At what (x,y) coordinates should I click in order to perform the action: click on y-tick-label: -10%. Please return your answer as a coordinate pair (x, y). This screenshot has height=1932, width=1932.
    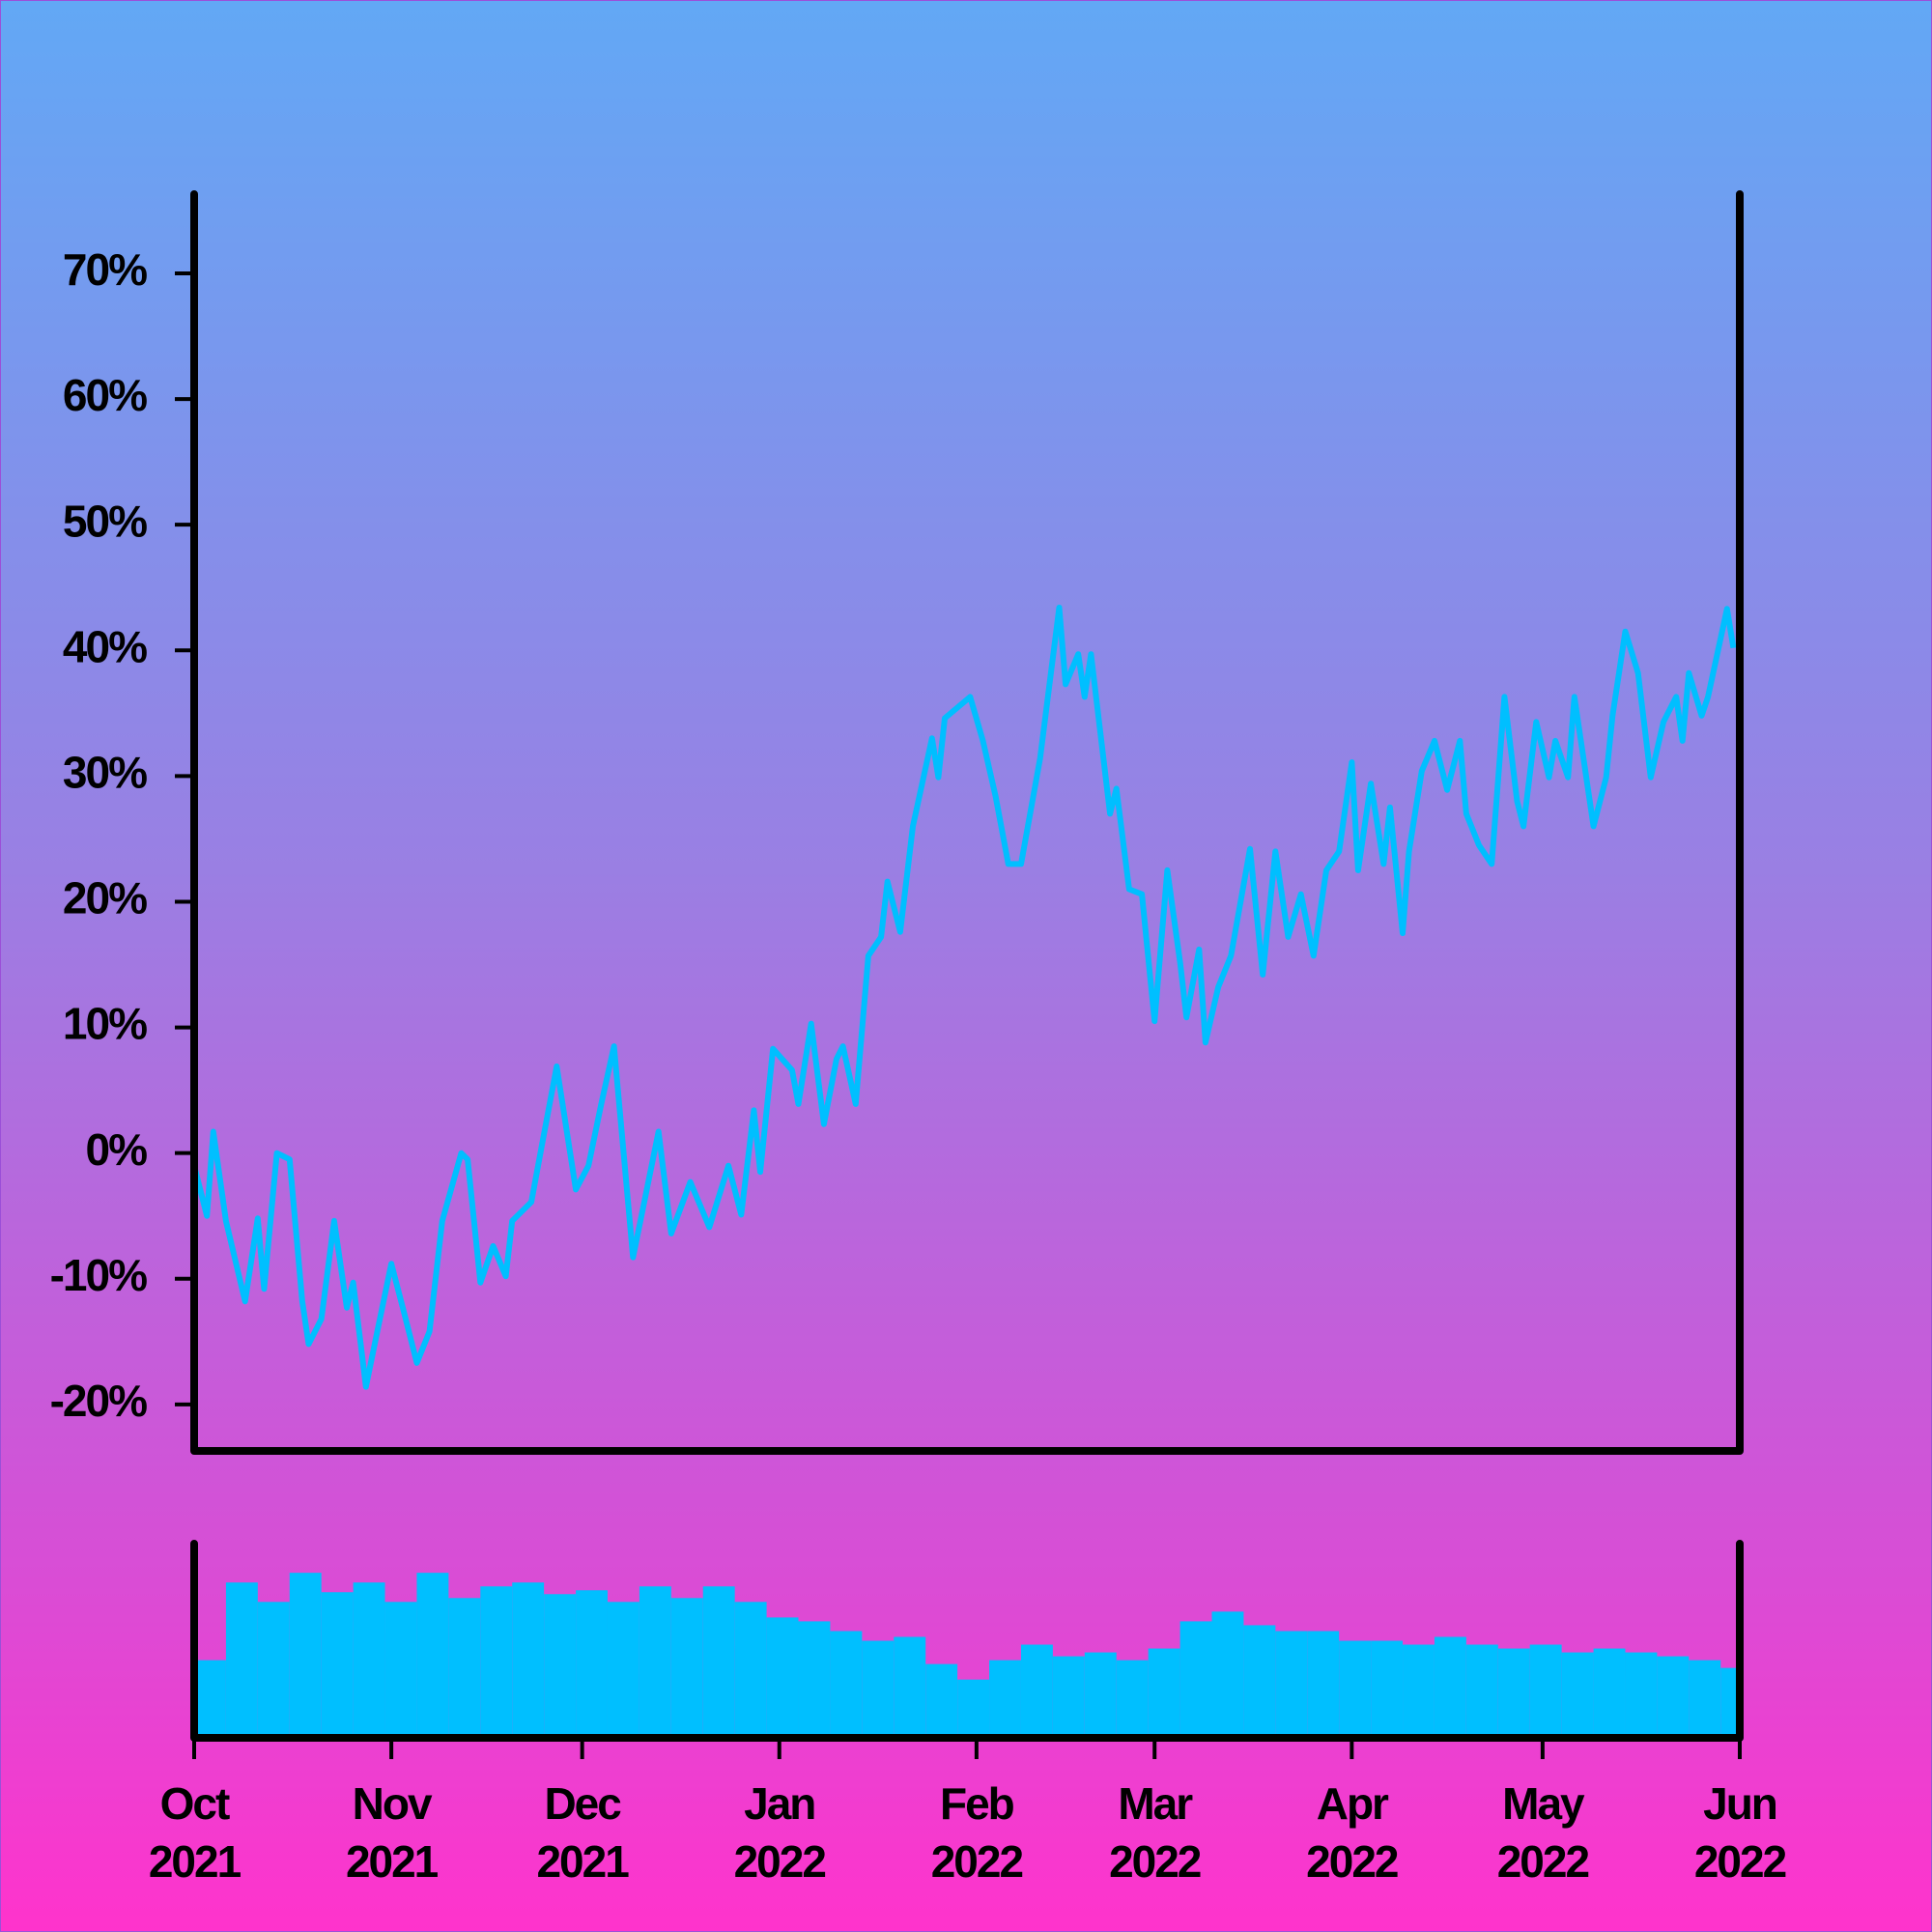
    Looking at the image, I should click on (98, 1275).